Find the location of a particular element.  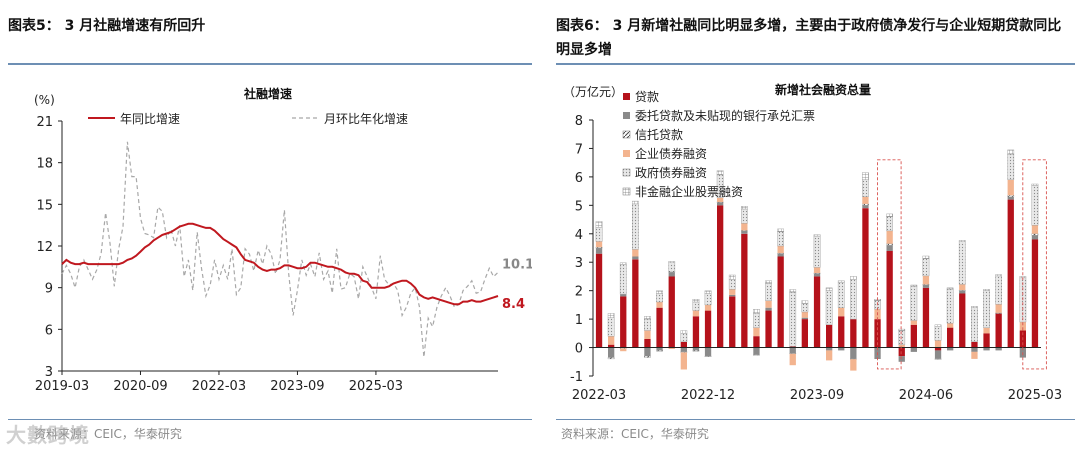

highlight-box is located at coordinates (889, 264).